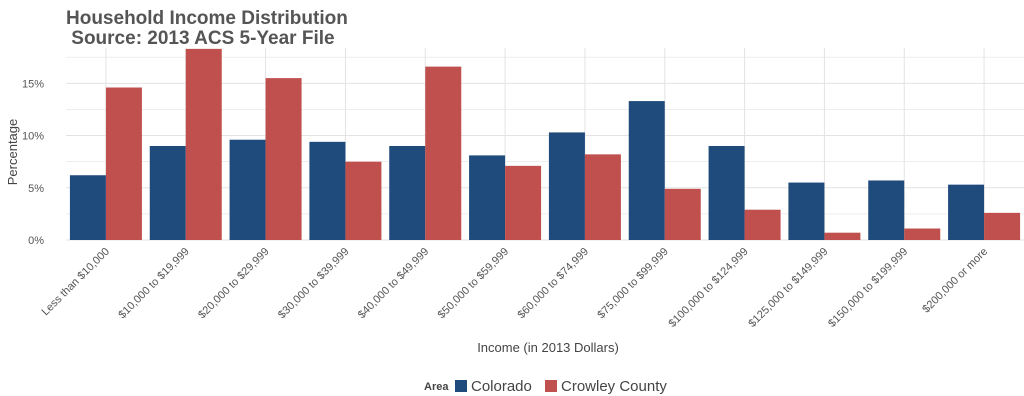 Image resolution: width=1024 pixels, height=396 pixels. Describe the element at coordinates (36, 189) in the screenshot. I see `y-tick-label: 5%` at that location.